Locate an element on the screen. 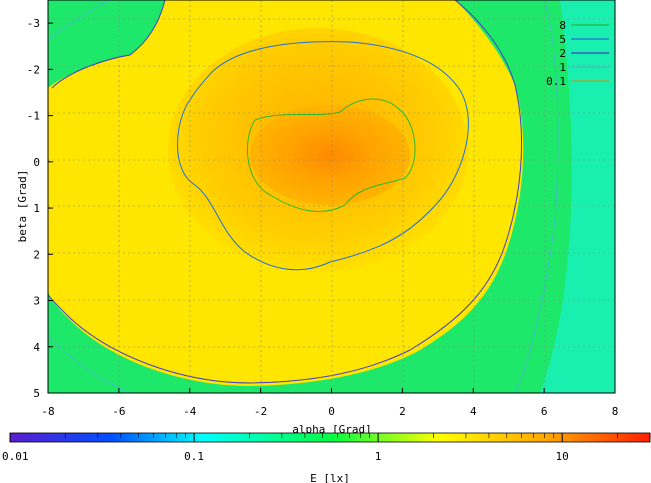 The image size is (651, 483). y-tick-label: 4 is located at coordinates (36, 347).